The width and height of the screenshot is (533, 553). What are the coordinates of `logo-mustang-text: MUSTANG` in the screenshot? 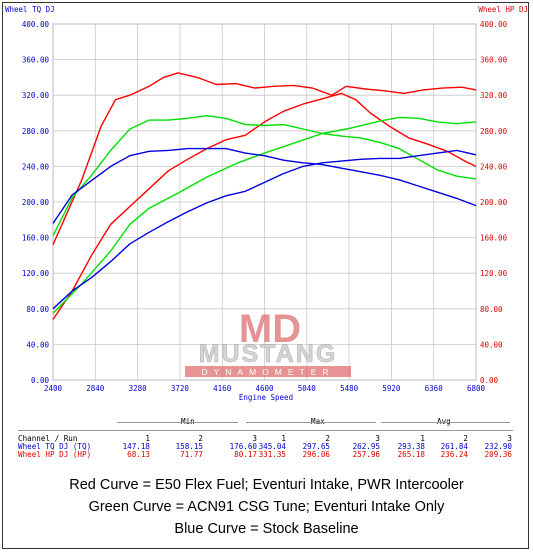 It's located at (268, 354).